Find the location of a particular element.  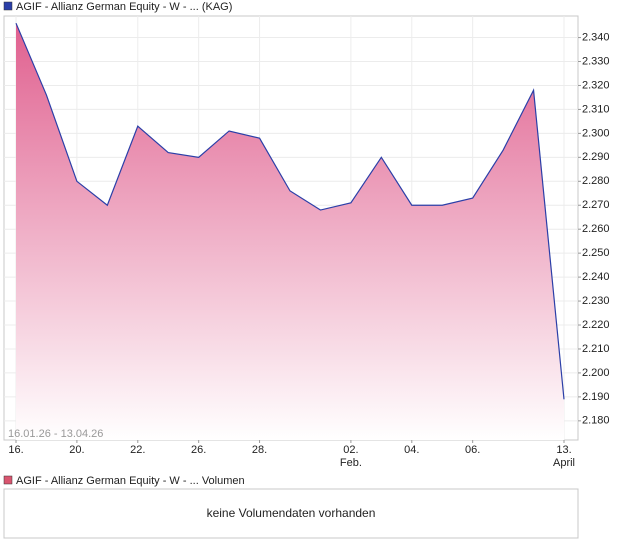

x-tick-sublabel: Feb. is located at coordinates (351, 463).